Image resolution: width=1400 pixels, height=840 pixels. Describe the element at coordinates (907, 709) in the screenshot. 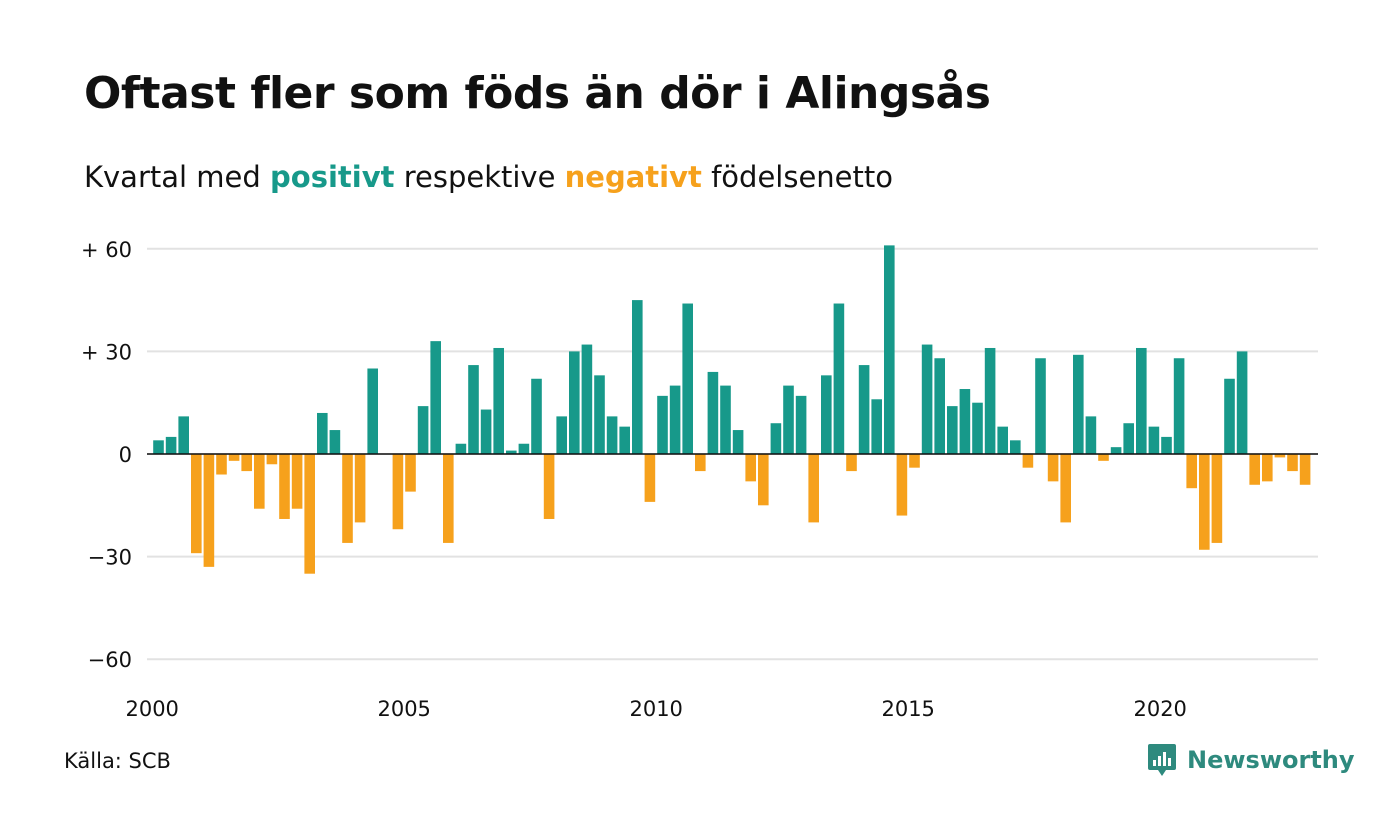

I see `x-tick-label: 2015` at that location.